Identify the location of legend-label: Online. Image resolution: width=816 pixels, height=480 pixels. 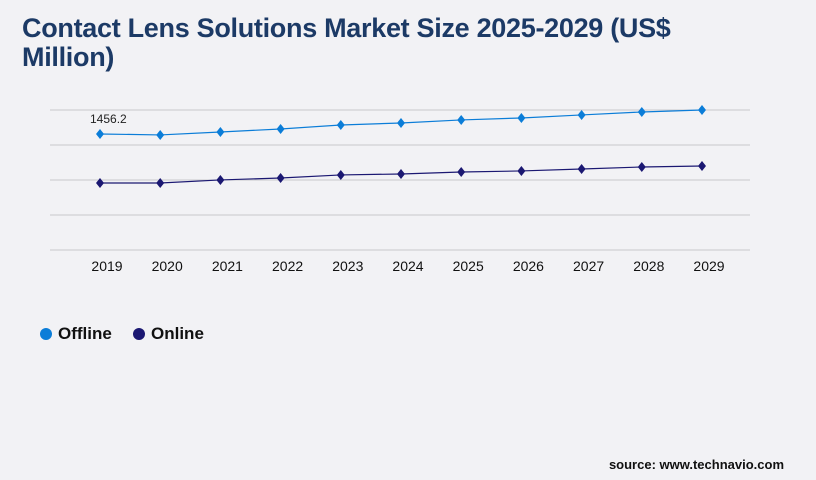
(177, 333).